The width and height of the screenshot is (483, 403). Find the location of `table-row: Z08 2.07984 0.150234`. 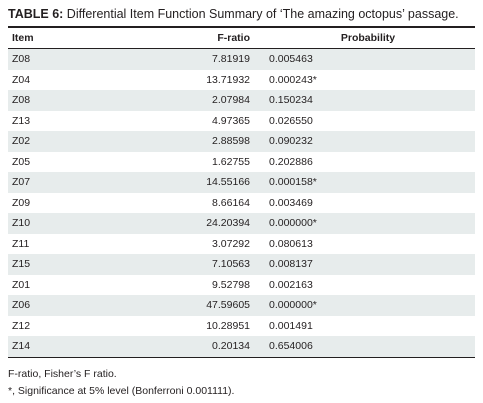

table-row: Z08 2.07984 0.150234 is located at coordinates (241, 100).